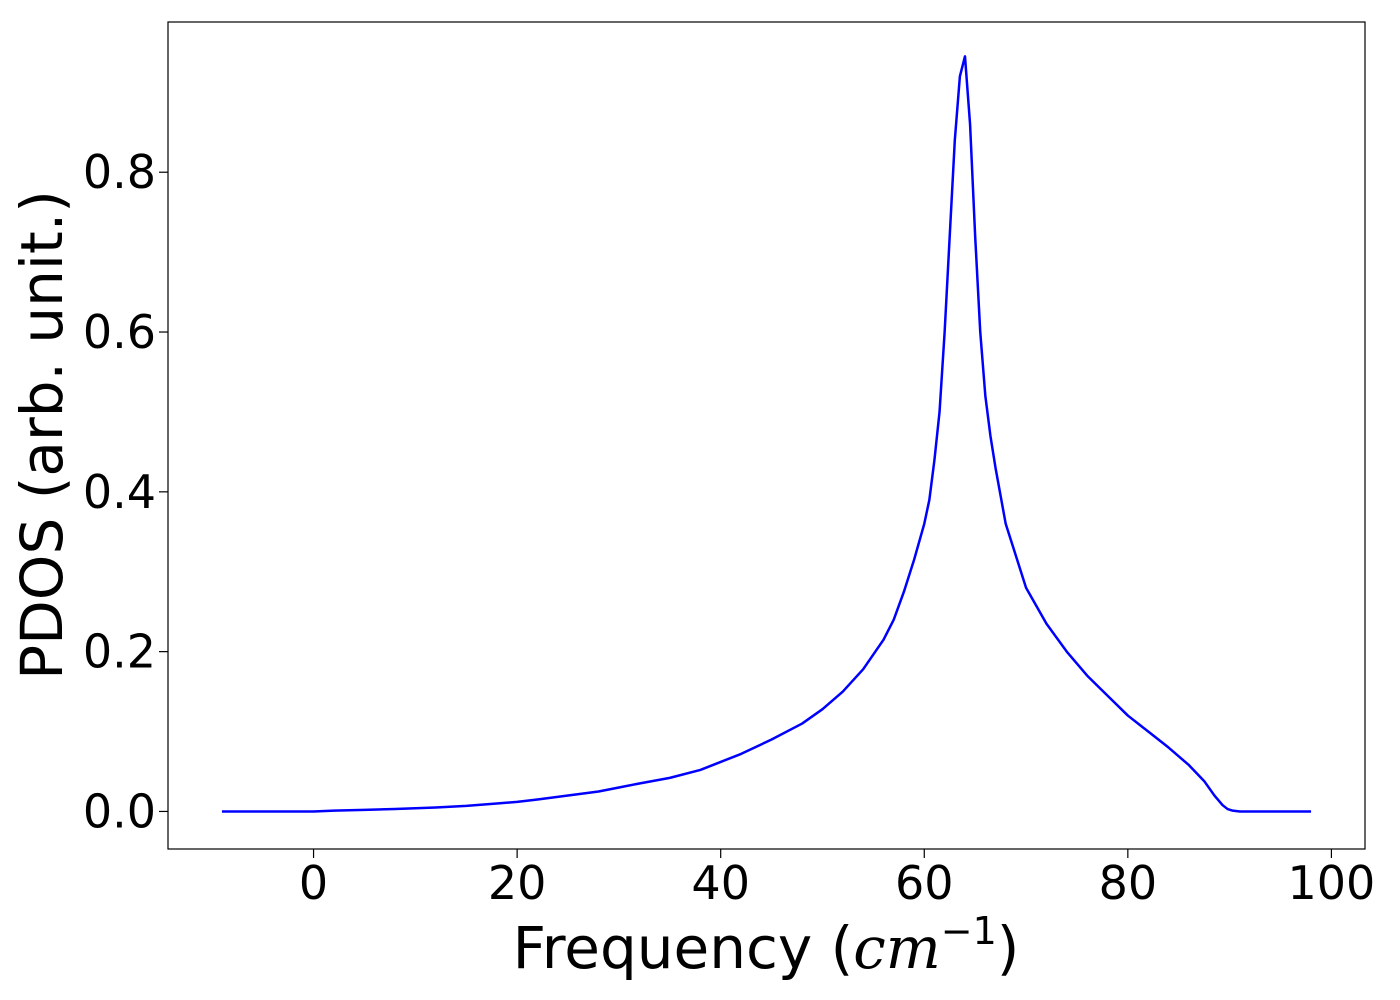 The height and width of the screenshot is (1000, 1400). What do you see at coordinates (119, 811) in the screenshot?
I see `y-tick-label: 0.0` at bounding box center [119, 811].